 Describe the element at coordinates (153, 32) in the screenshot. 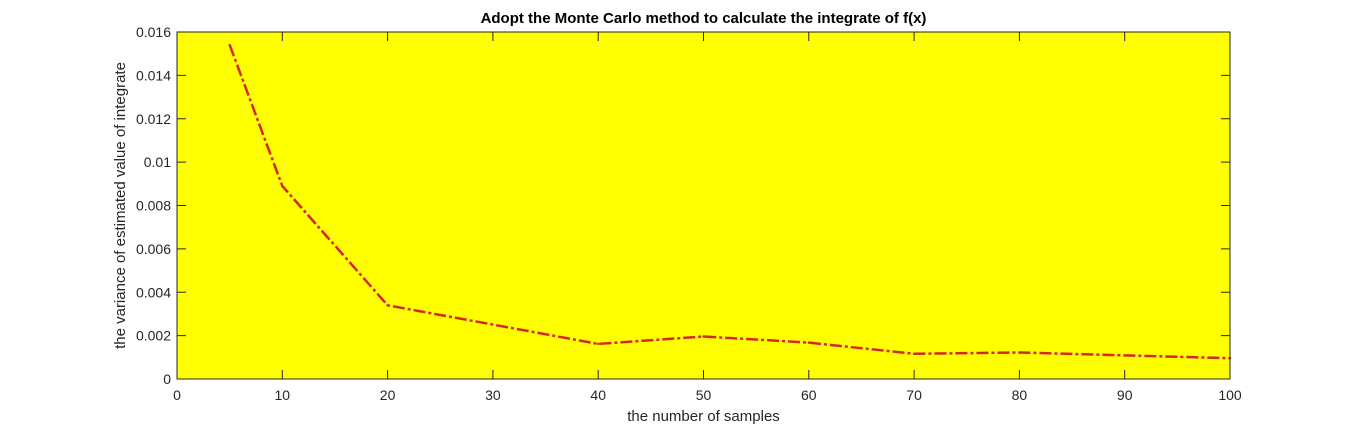

I see `y-tick-label: 0.016` at that location.